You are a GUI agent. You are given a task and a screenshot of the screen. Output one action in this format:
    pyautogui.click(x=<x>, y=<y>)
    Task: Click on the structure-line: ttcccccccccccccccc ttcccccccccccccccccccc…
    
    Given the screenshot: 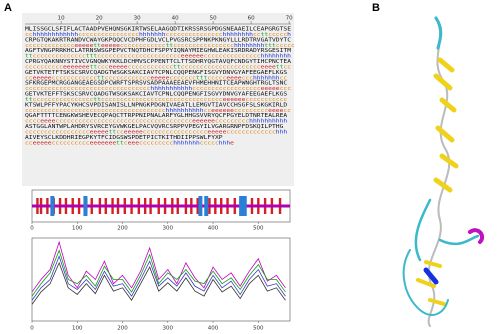 What is the action you would take?
    pyautogui.click(x=156, y=100)
    